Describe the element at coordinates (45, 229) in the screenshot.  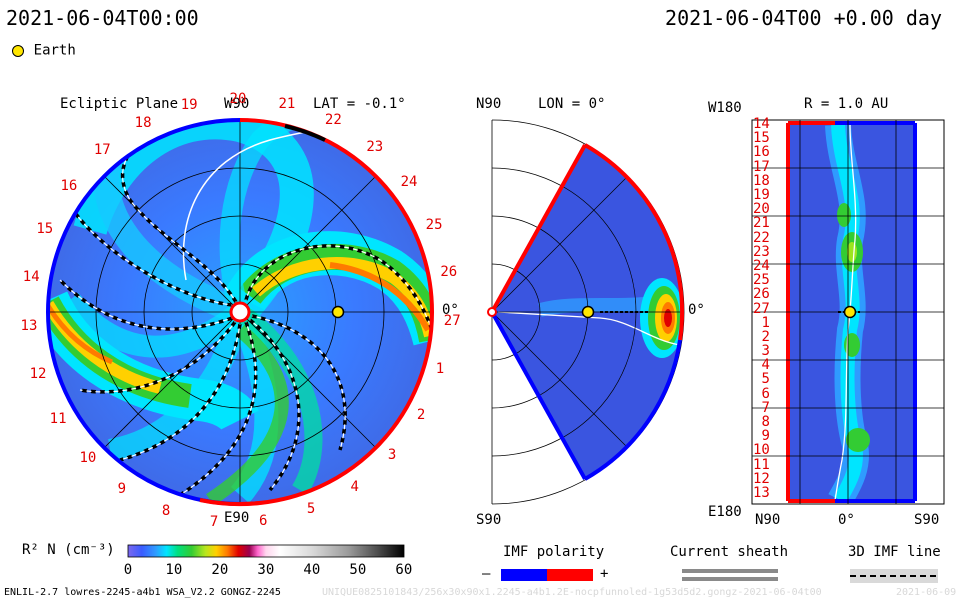
I see `carrington-label: 15` at that location.